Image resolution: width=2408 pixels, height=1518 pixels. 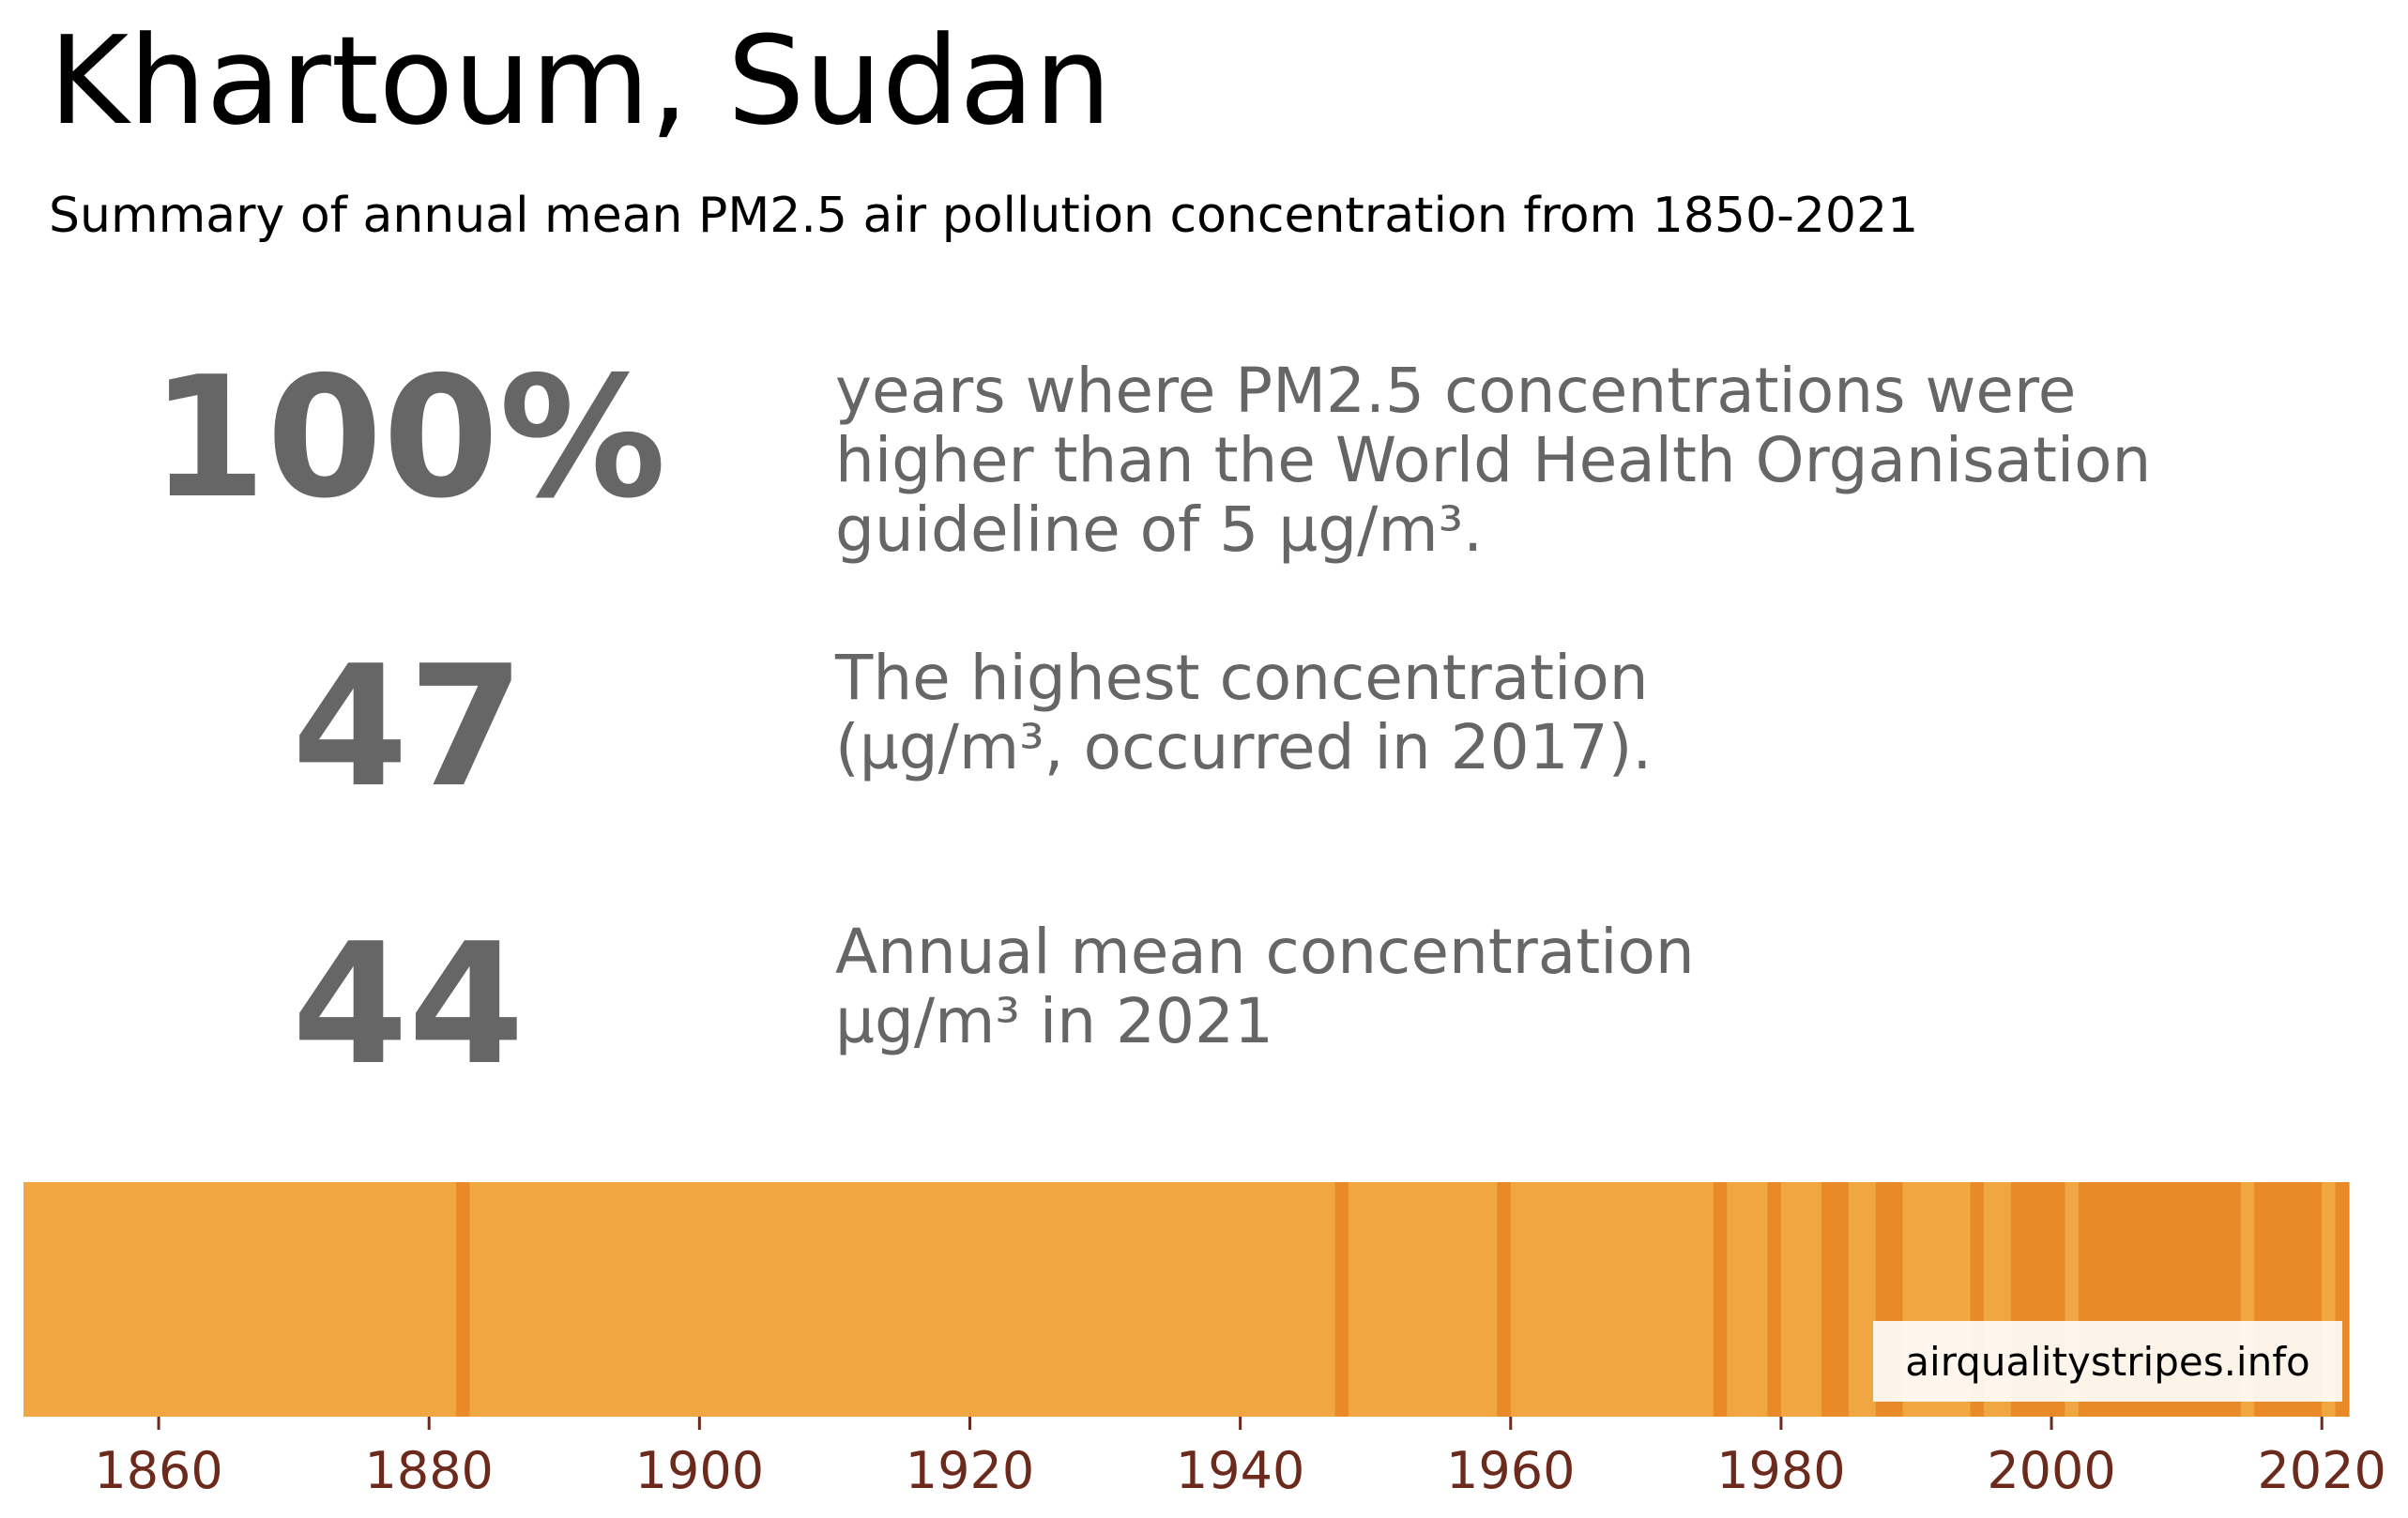 What do you see at coordinates (1301, 1299) in the screenshot?
I see `stripe-1944` at bounding box center [1301, 1299].